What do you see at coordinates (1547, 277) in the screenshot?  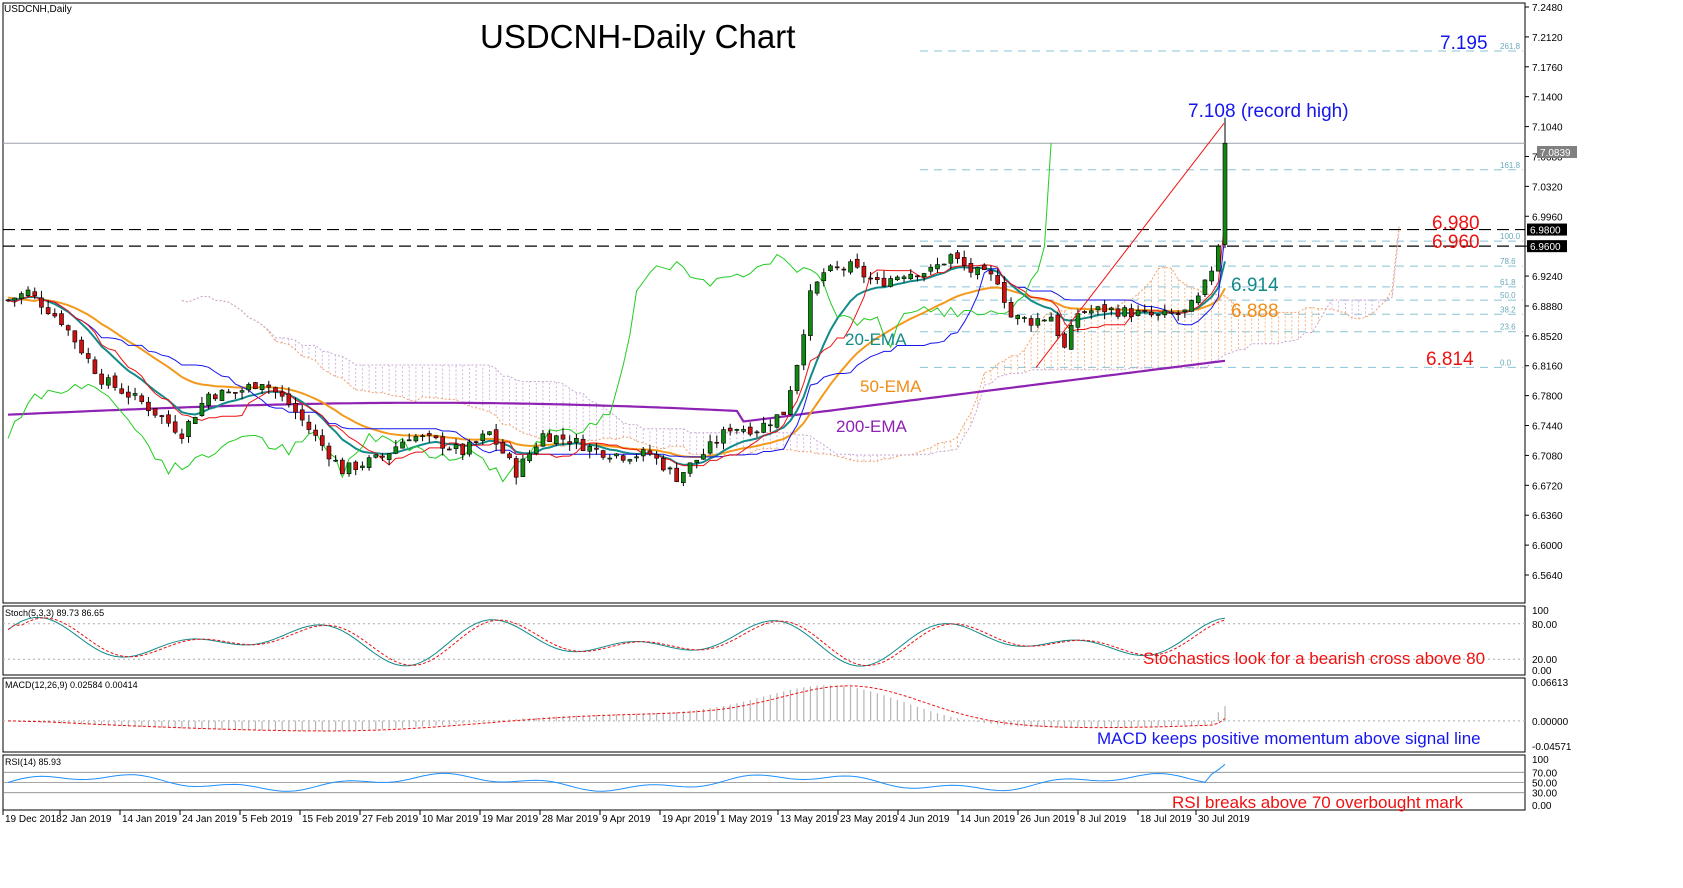 I see `y-tick-label: 6.9240` at bounding box center [1547, 277].